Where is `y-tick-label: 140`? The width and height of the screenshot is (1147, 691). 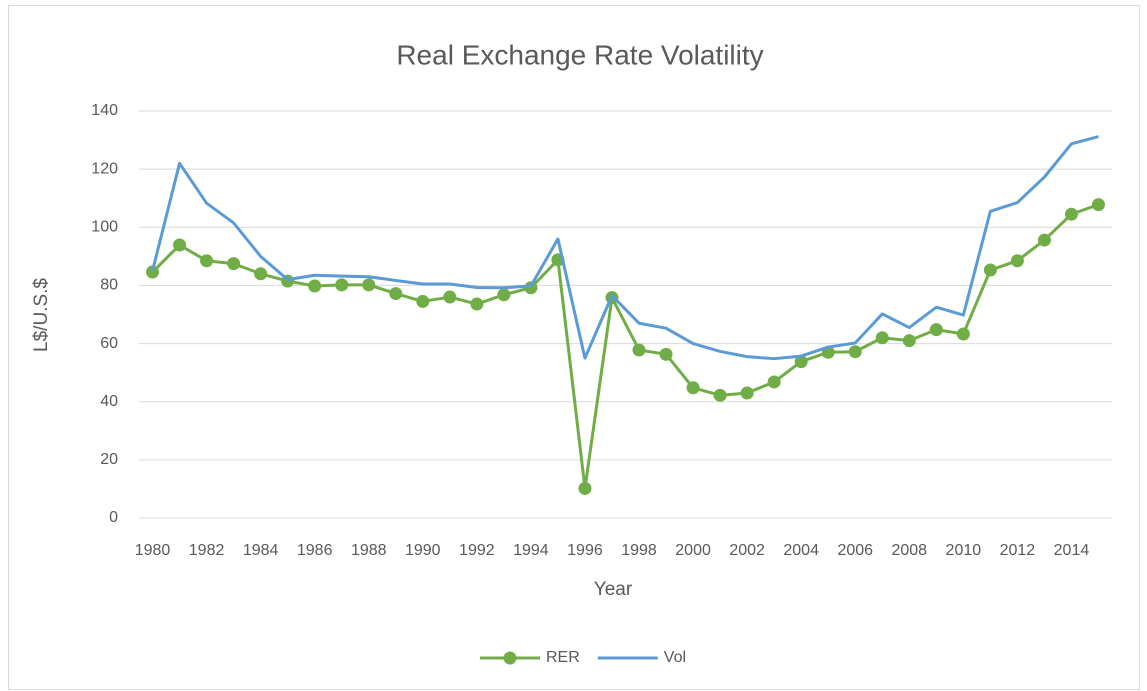 y-tick-label: 140 is located at coordinates (104, 110).